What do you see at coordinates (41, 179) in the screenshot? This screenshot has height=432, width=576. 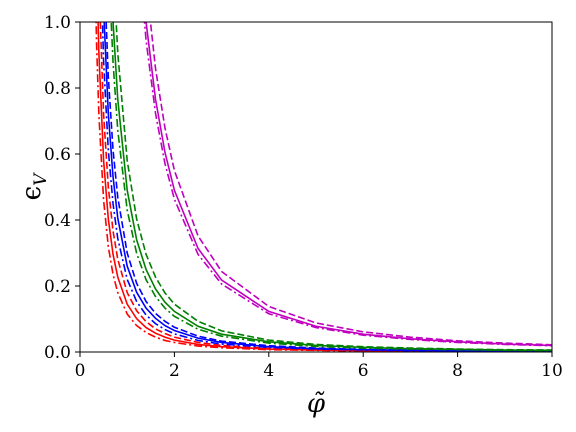 I see `y-axis-label-sub: V` at bounding box center [41, 179].